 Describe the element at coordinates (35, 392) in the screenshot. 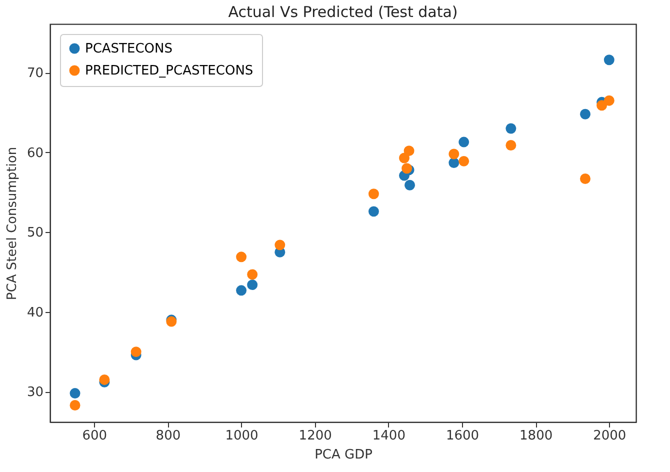

I see `y-tick-label: 30` at that location.